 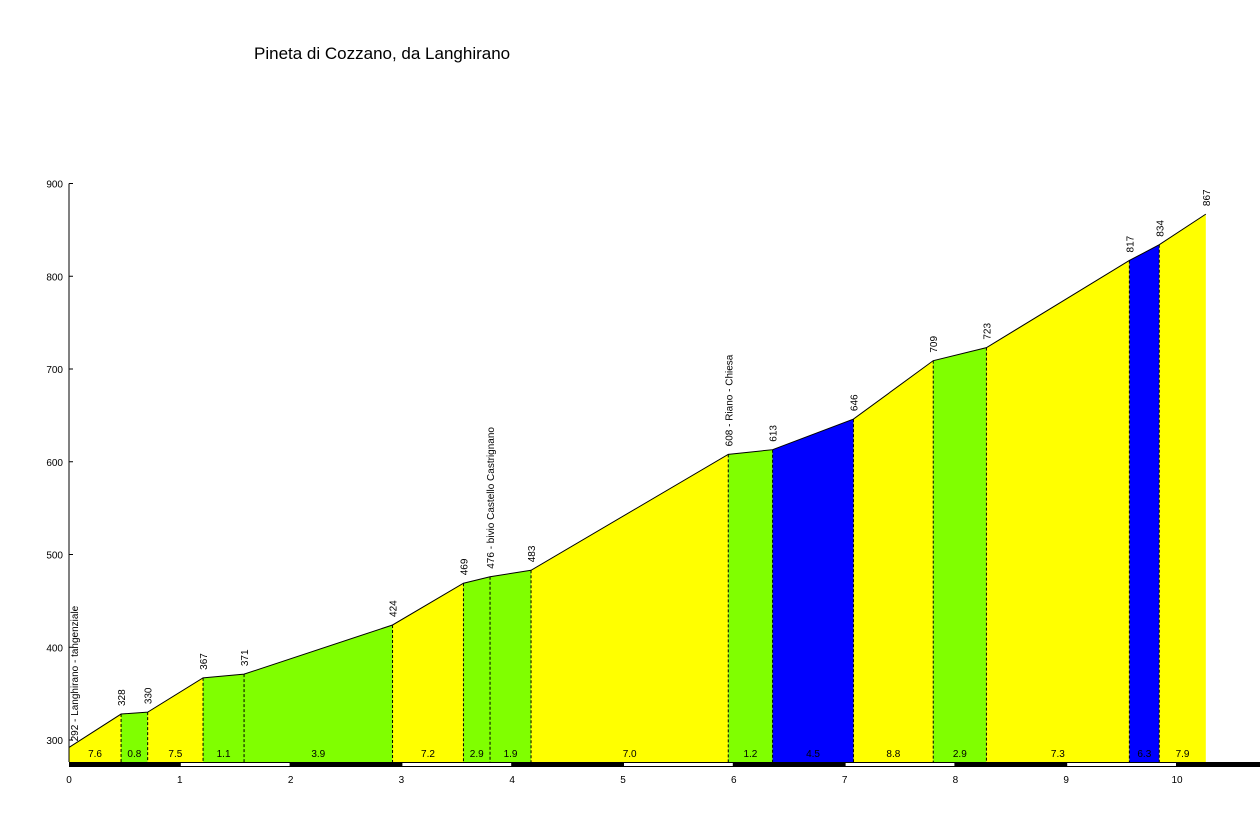 I want to click on x-tick-label: 5, so click(x=623, y=780).